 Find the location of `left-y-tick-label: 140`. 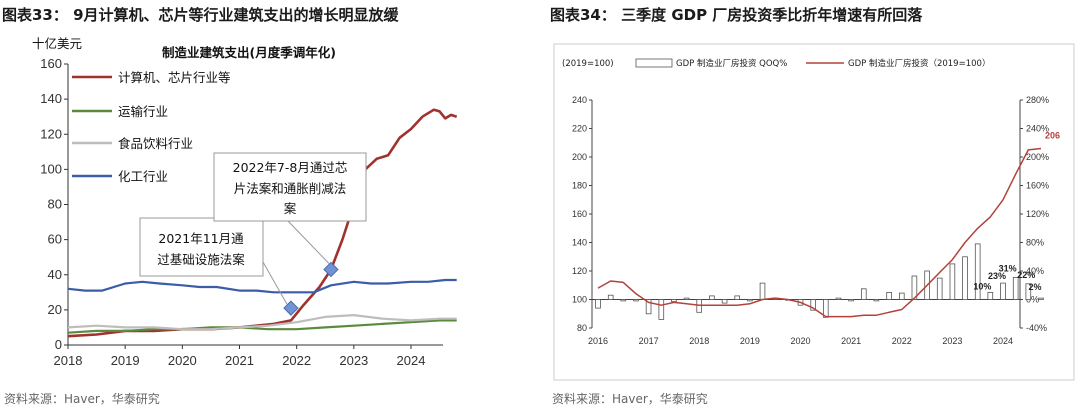

left-y-tick-label: 140 is located at coordinates (51, 98).